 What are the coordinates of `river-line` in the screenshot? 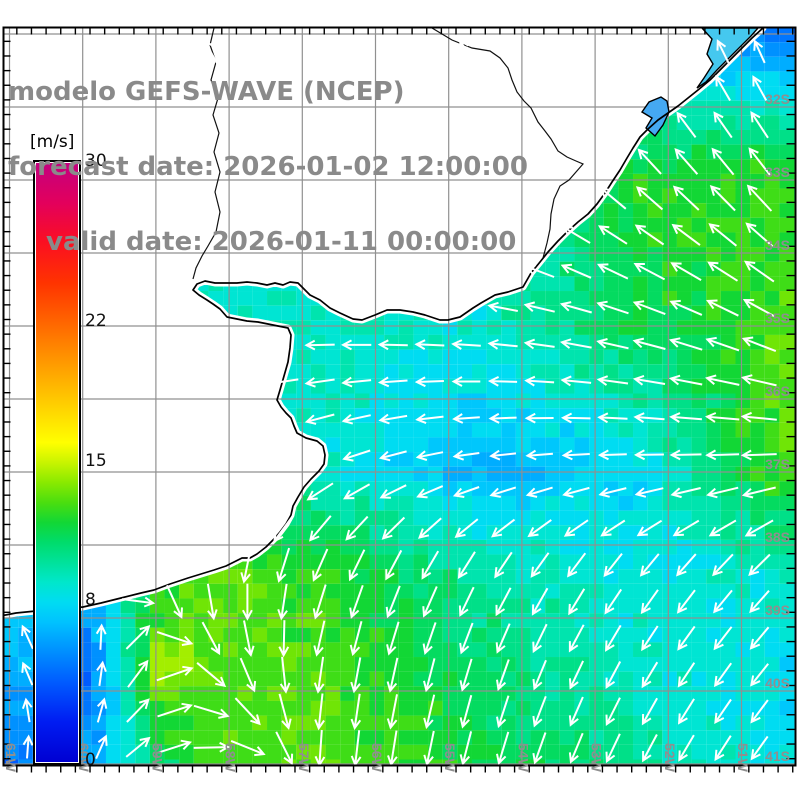 It's located at (507, 143).